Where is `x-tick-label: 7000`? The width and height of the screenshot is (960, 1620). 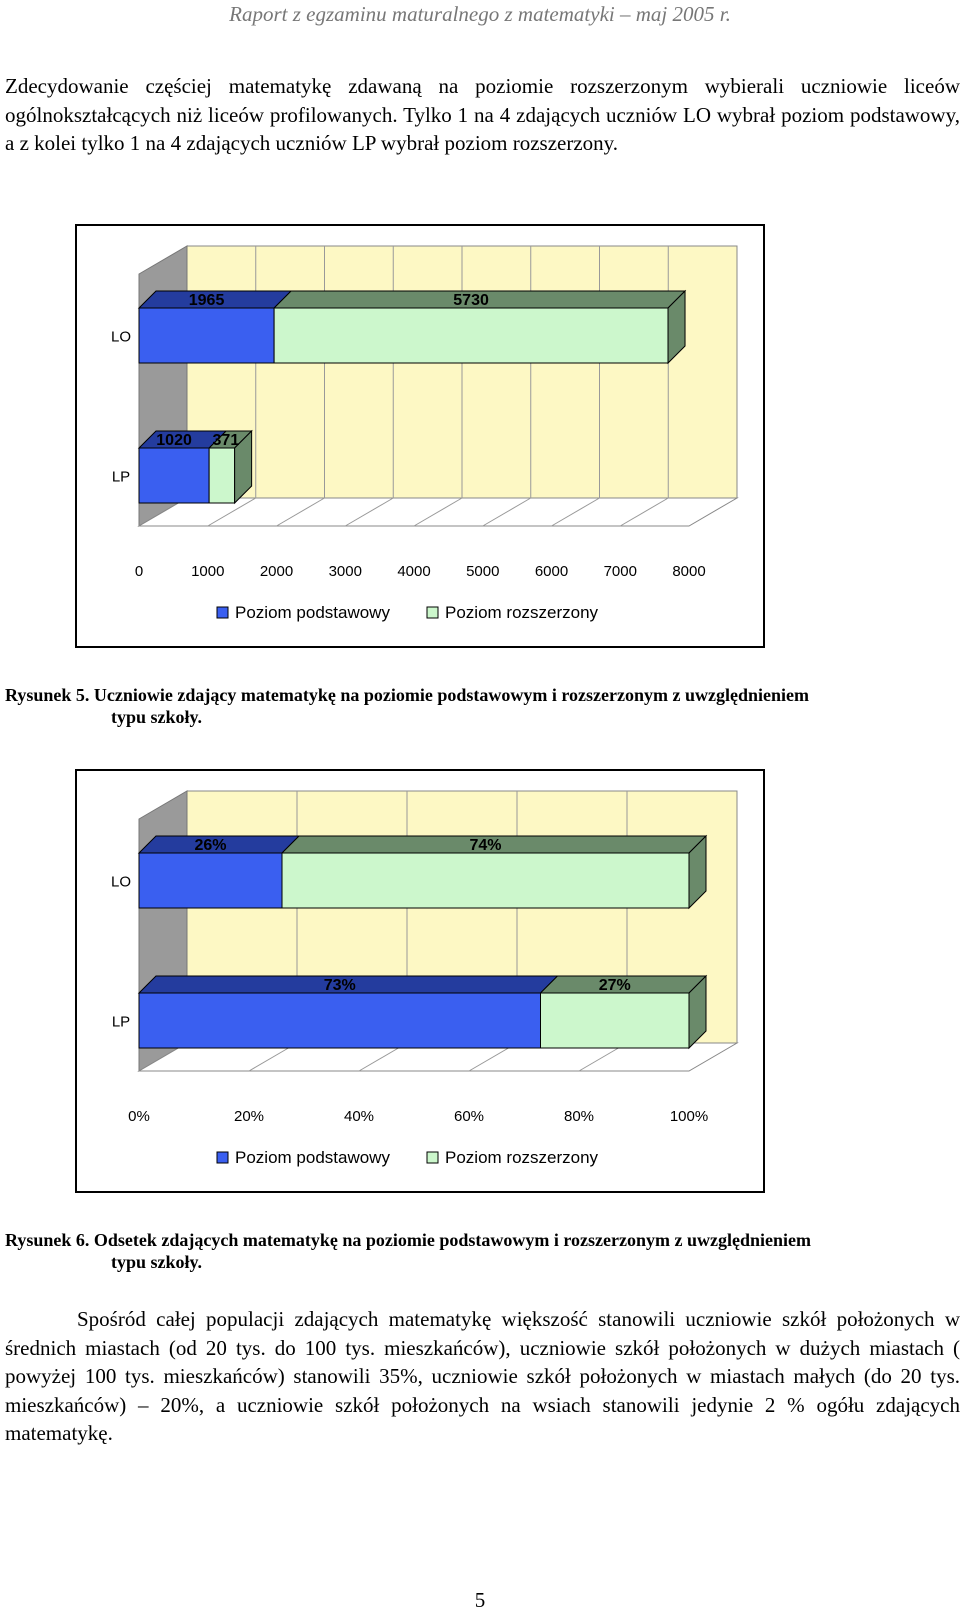 x-tick-label: 7000 is located at coordinates (620, 571).